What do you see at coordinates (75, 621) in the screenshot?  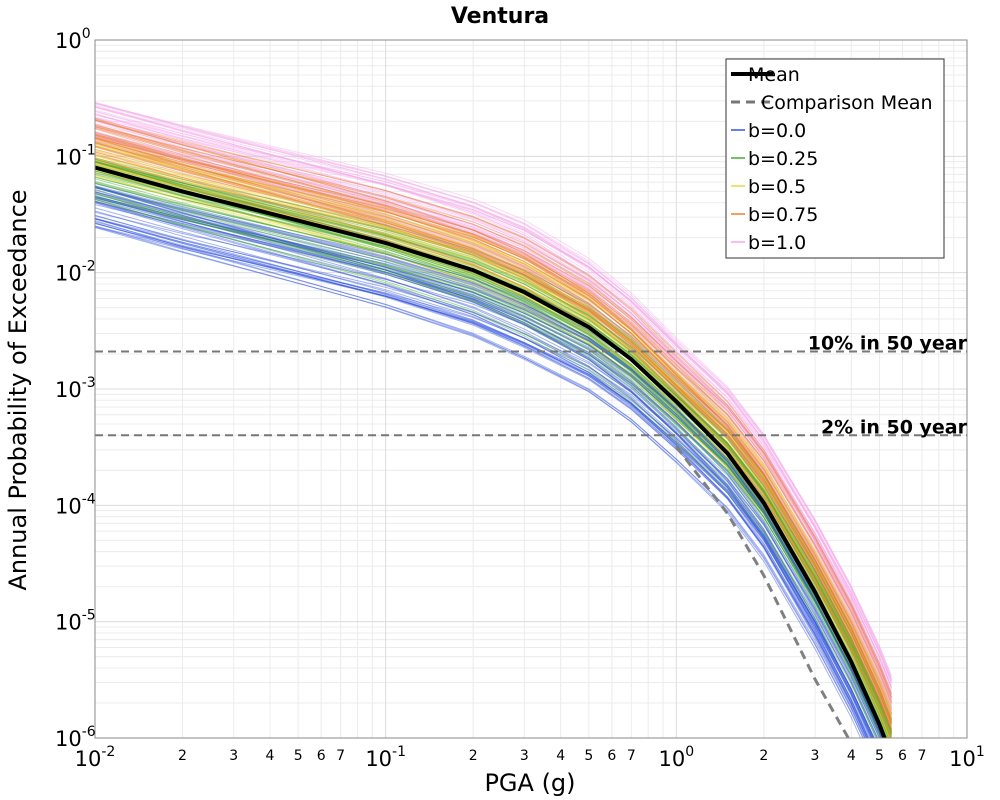 I see `y-major-tick-label: 10⁻⁵` at bounding box center [75, 621].